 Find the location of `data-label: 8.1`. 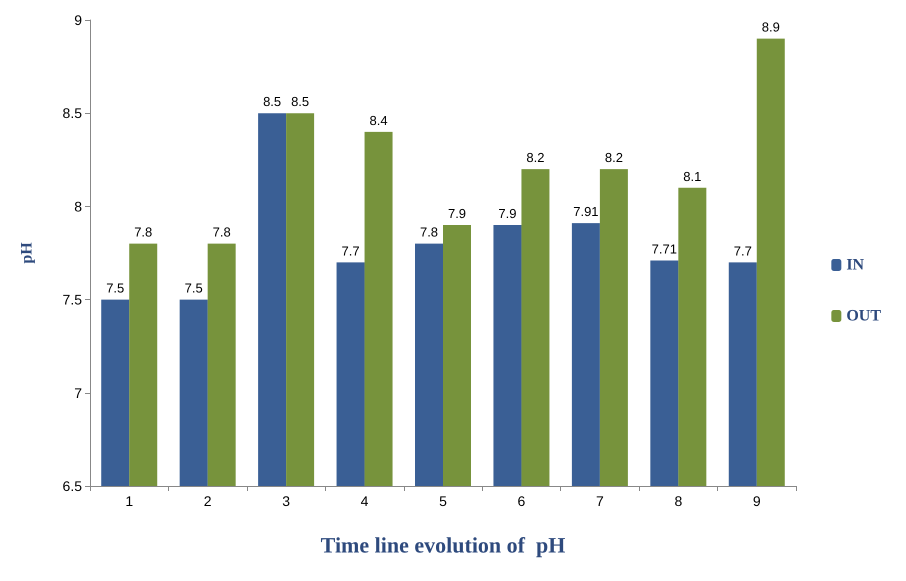

data-label: 8.1 is located at coordinates (692, 176).